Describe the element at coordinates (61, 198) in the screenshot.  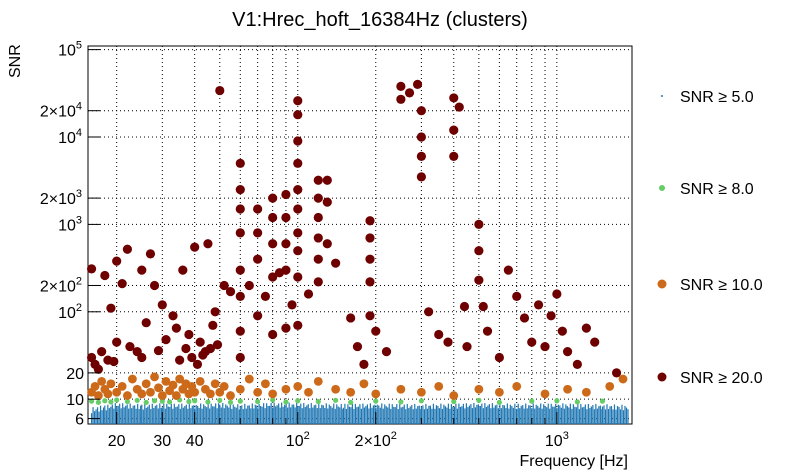
I see `y-tick-label: 2×10³` at that location.